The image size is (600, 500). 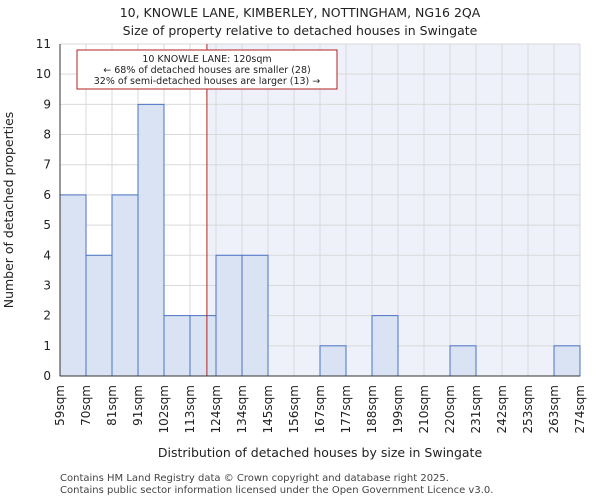 I want to click on x-tick-label: 220sqm, so click(x=450, y=409).